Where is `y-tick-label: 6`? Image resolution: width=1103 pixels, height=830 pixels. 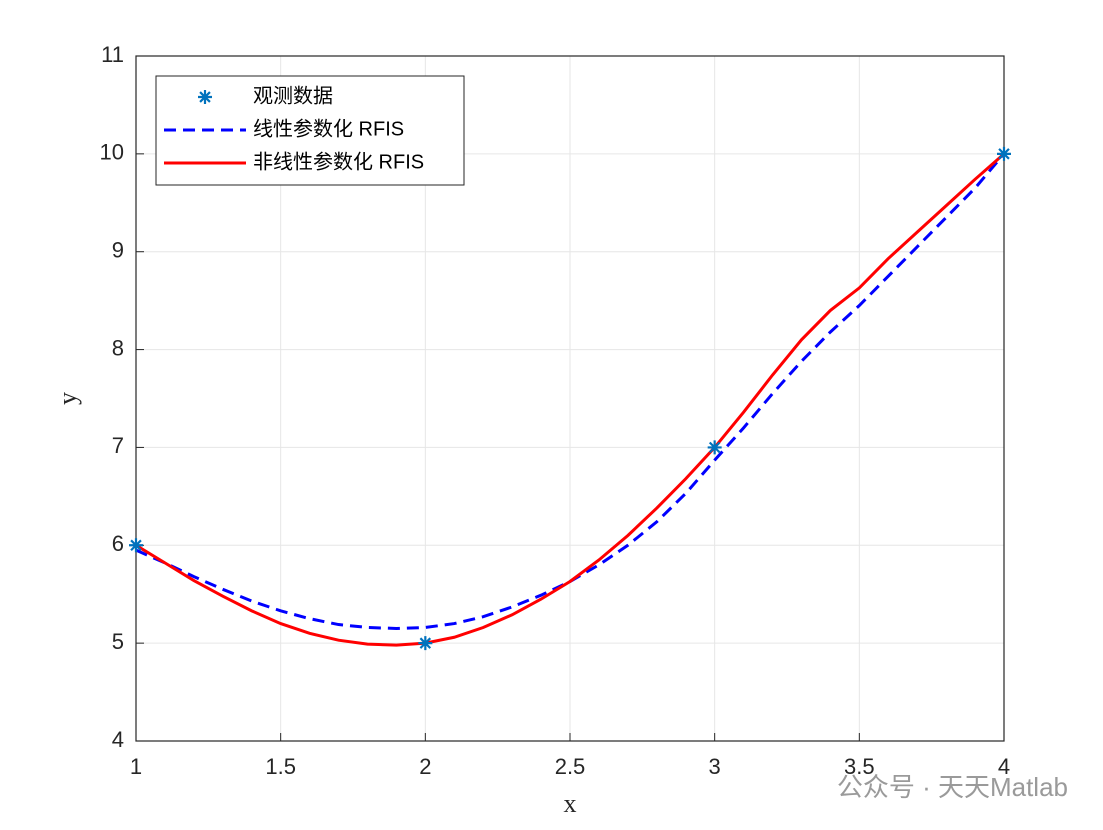
y-tick-label: 6 is located at coordinates (118, 543).